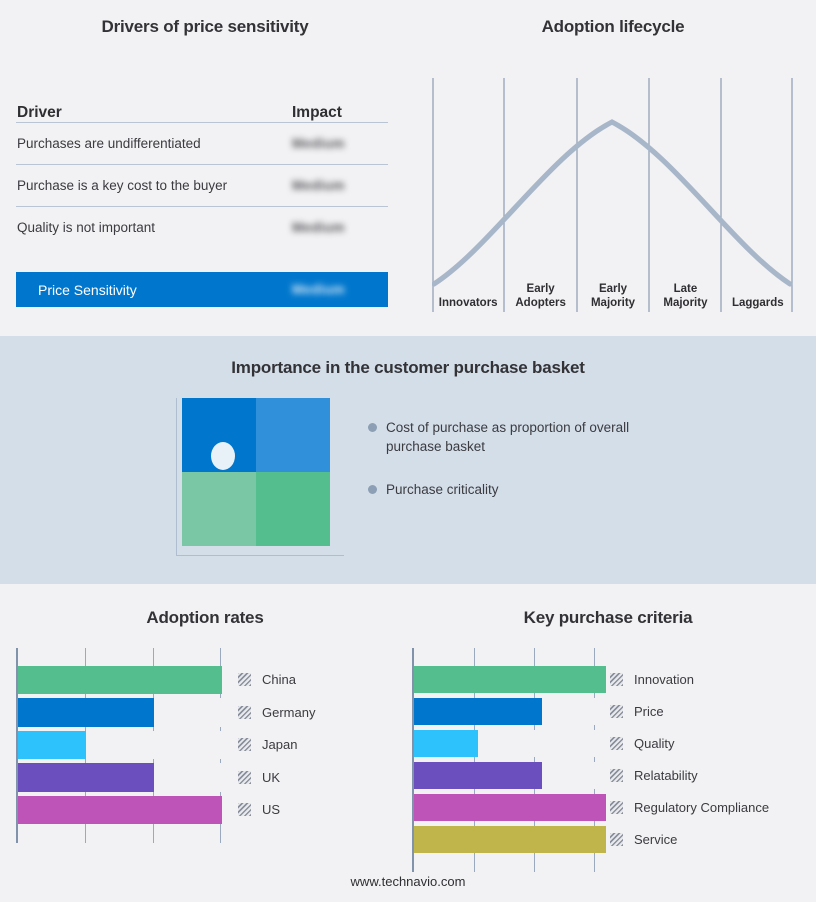 Image resolution: width=816 pixels, height=902 pixels. I want to click on legend-label: China, so click(279, 679).